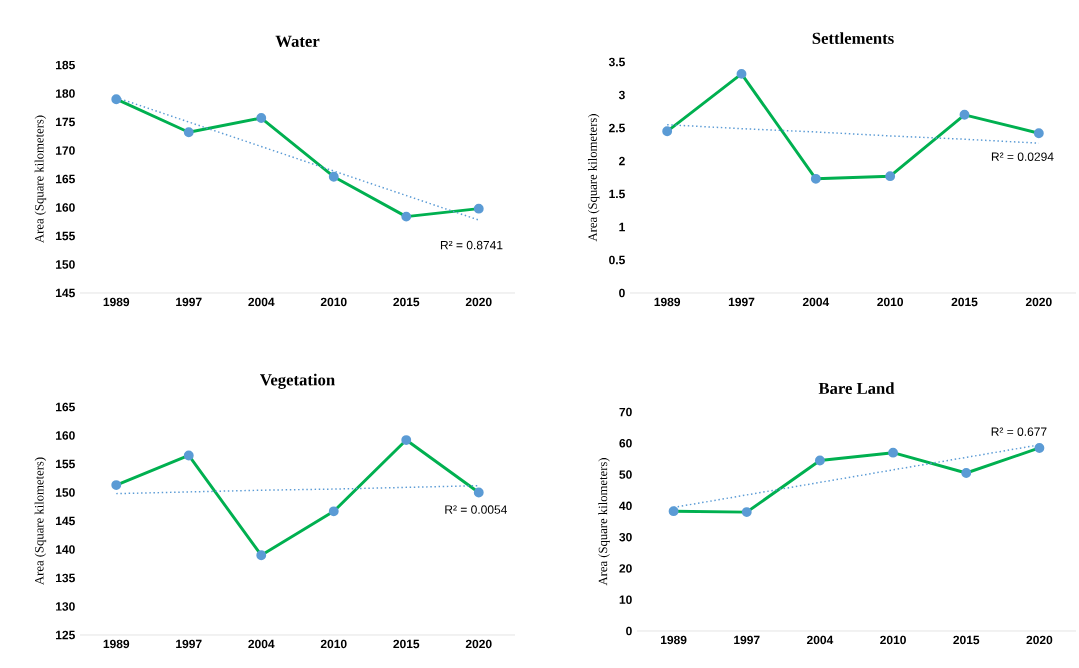 Image resolution: width=1079 pixels, height=668 pixels. I want to click on y-tick-label: 175, so click(65, 122).